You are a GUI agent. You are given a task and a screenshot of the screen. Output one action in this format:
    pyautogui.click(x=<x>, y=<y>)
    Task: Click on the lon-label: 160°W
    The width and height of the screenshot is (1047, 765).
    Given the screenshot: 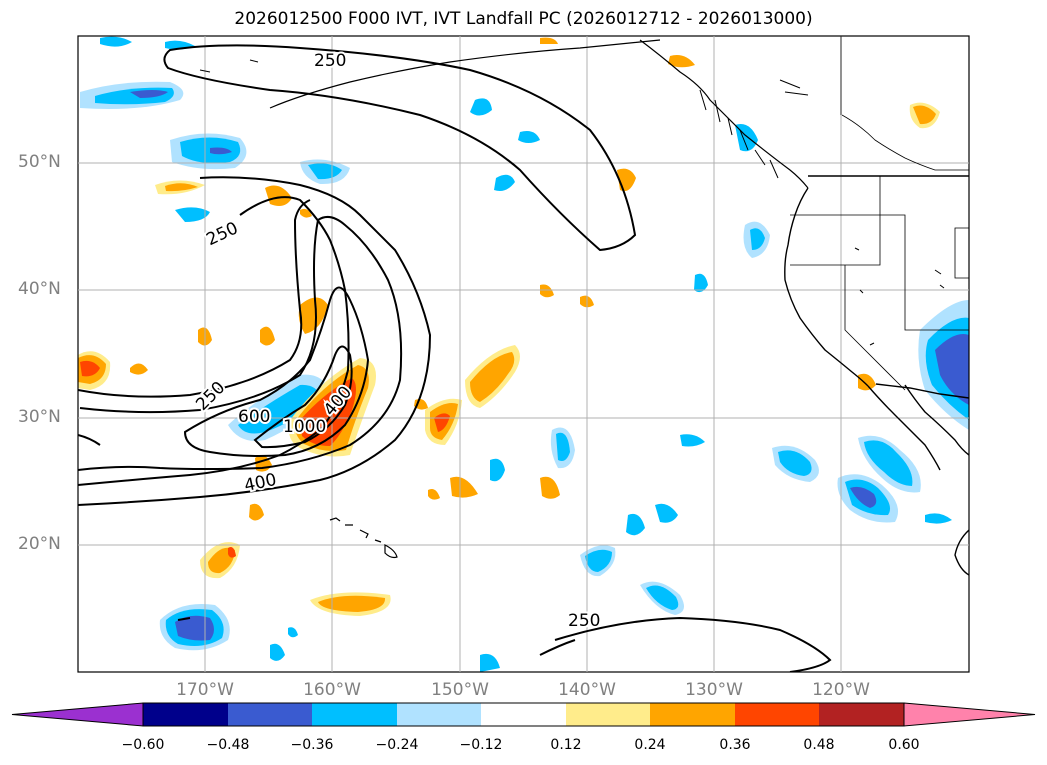 What is the action you would take?
    pyautogui.click(x=332, y=690)
    